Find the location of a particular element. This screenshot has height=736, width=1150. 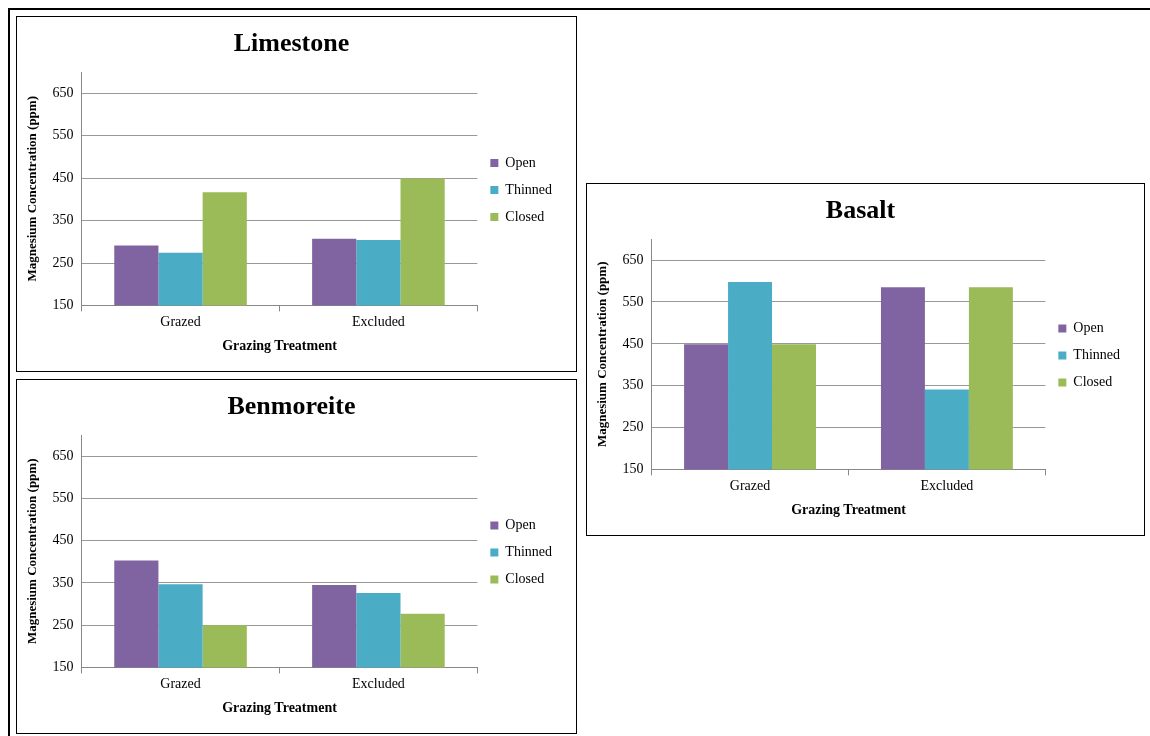

chart-title: Basalt is located at coordinates (860, 210).